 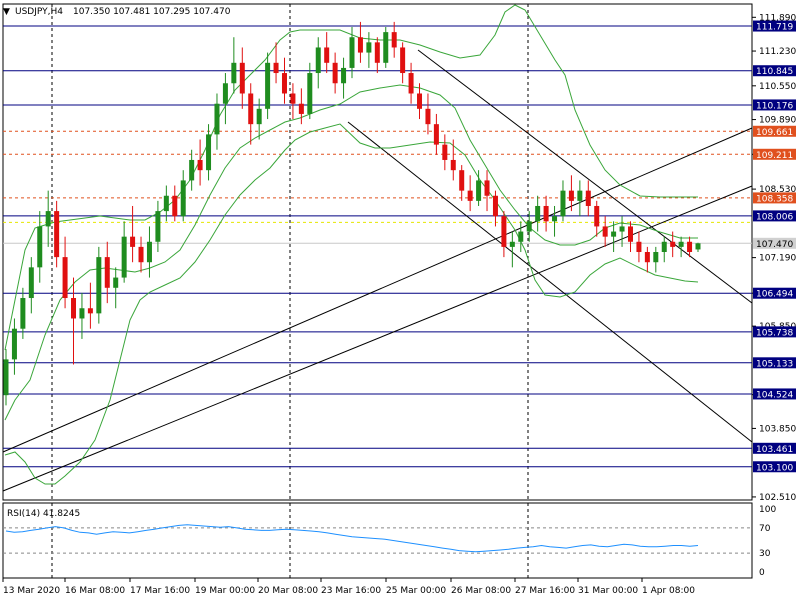 What do you see at coordinates (288, 591) in the screenshot?
I see `time-tick-label: 20 Mar 08:00` at bounding box center [288, 591].